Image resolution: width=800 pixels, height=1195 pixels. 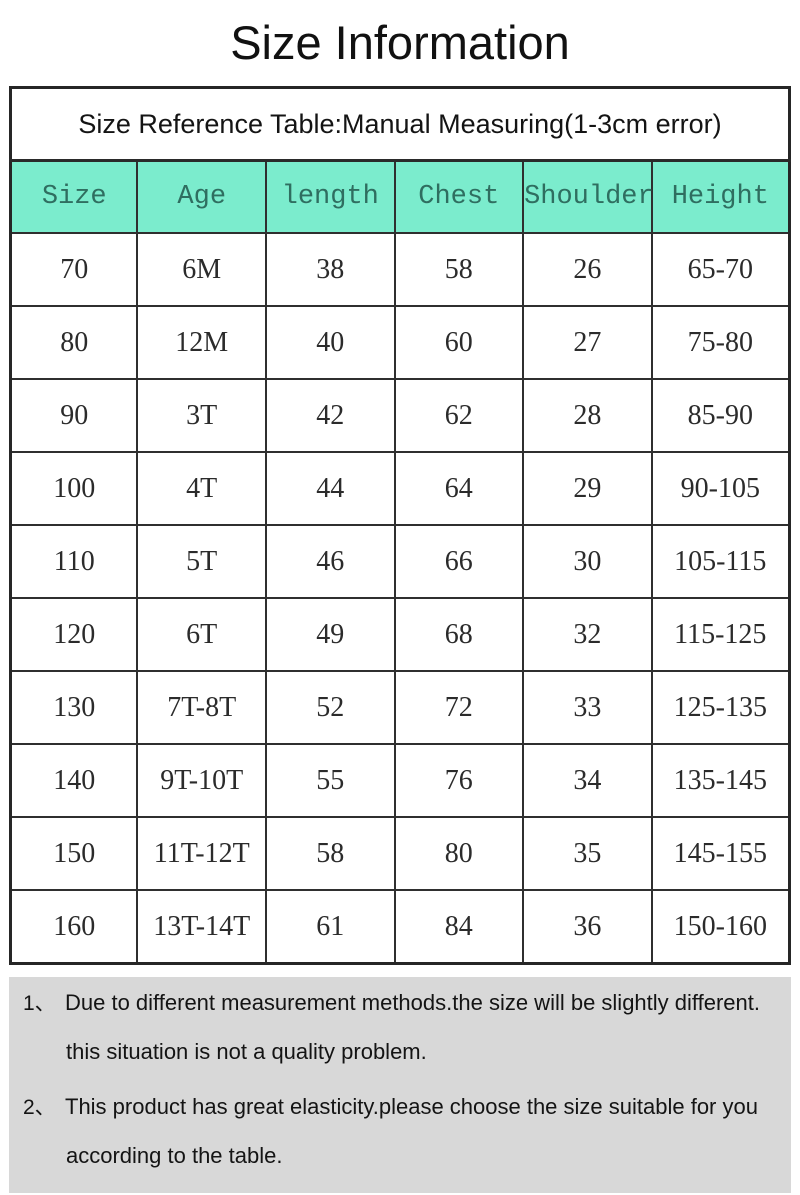 I want to click on table-row: 150 11T-12T 58 80 35 145-155, so click(x=400, y=853).